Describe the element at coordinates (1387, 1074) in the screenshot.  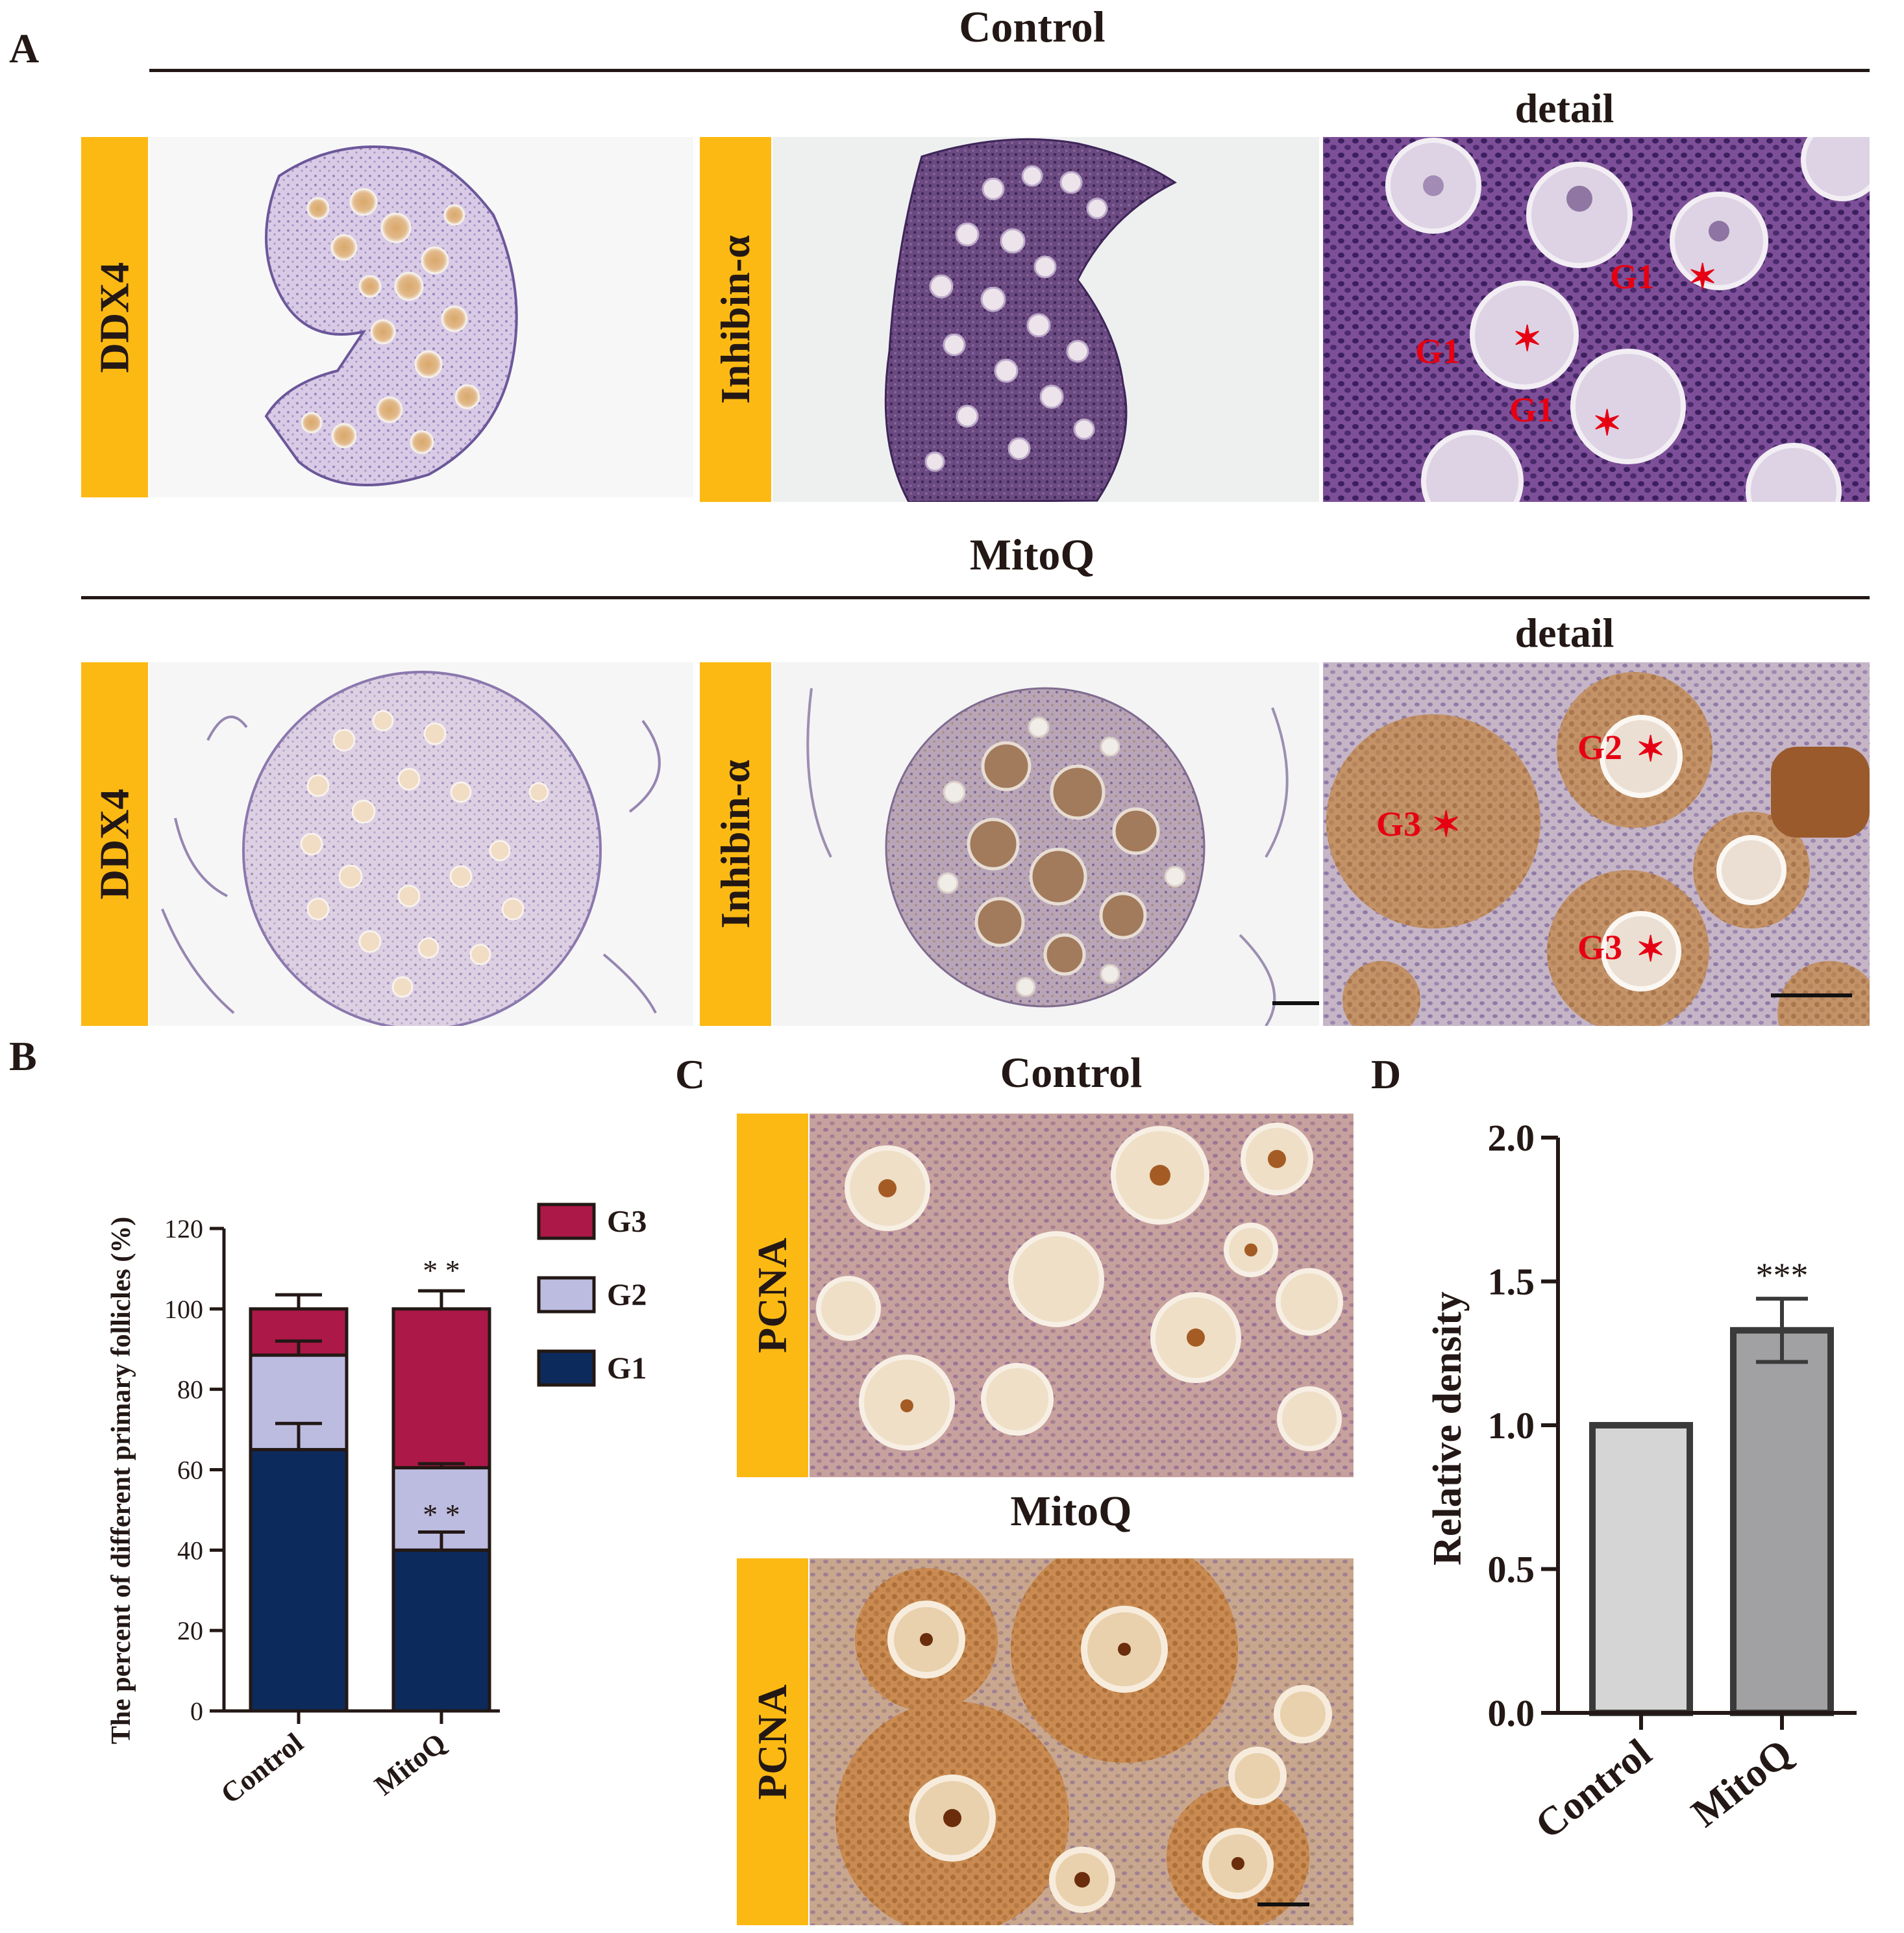
I see `panel-letter-d: D` at that location.